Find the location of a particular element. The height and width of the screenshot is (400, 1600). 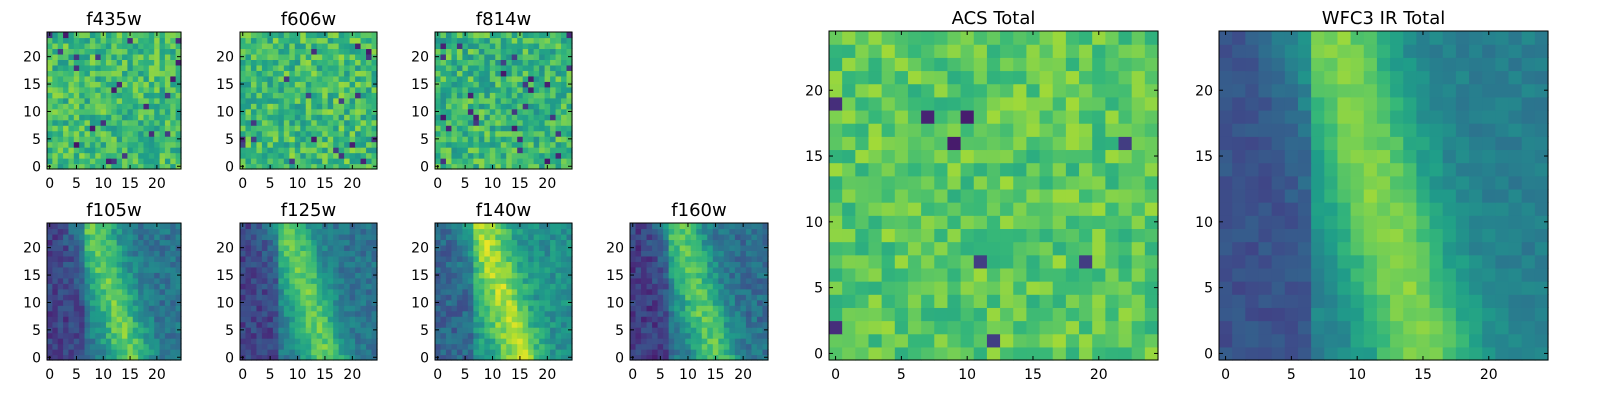

y-tick-label: 15 is located at coordinates (32, 85).